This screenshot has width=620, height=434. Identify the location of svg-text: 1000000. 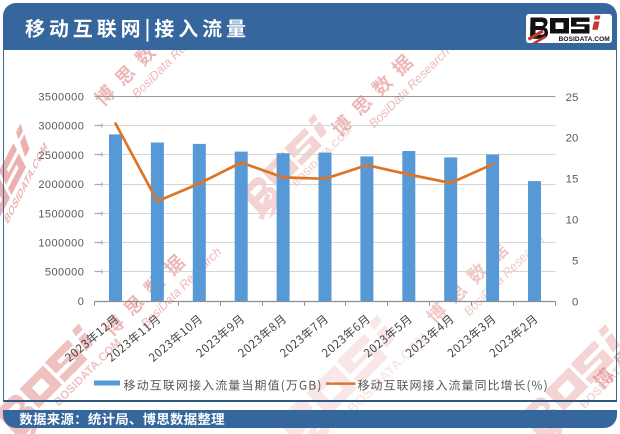
(61, 244).